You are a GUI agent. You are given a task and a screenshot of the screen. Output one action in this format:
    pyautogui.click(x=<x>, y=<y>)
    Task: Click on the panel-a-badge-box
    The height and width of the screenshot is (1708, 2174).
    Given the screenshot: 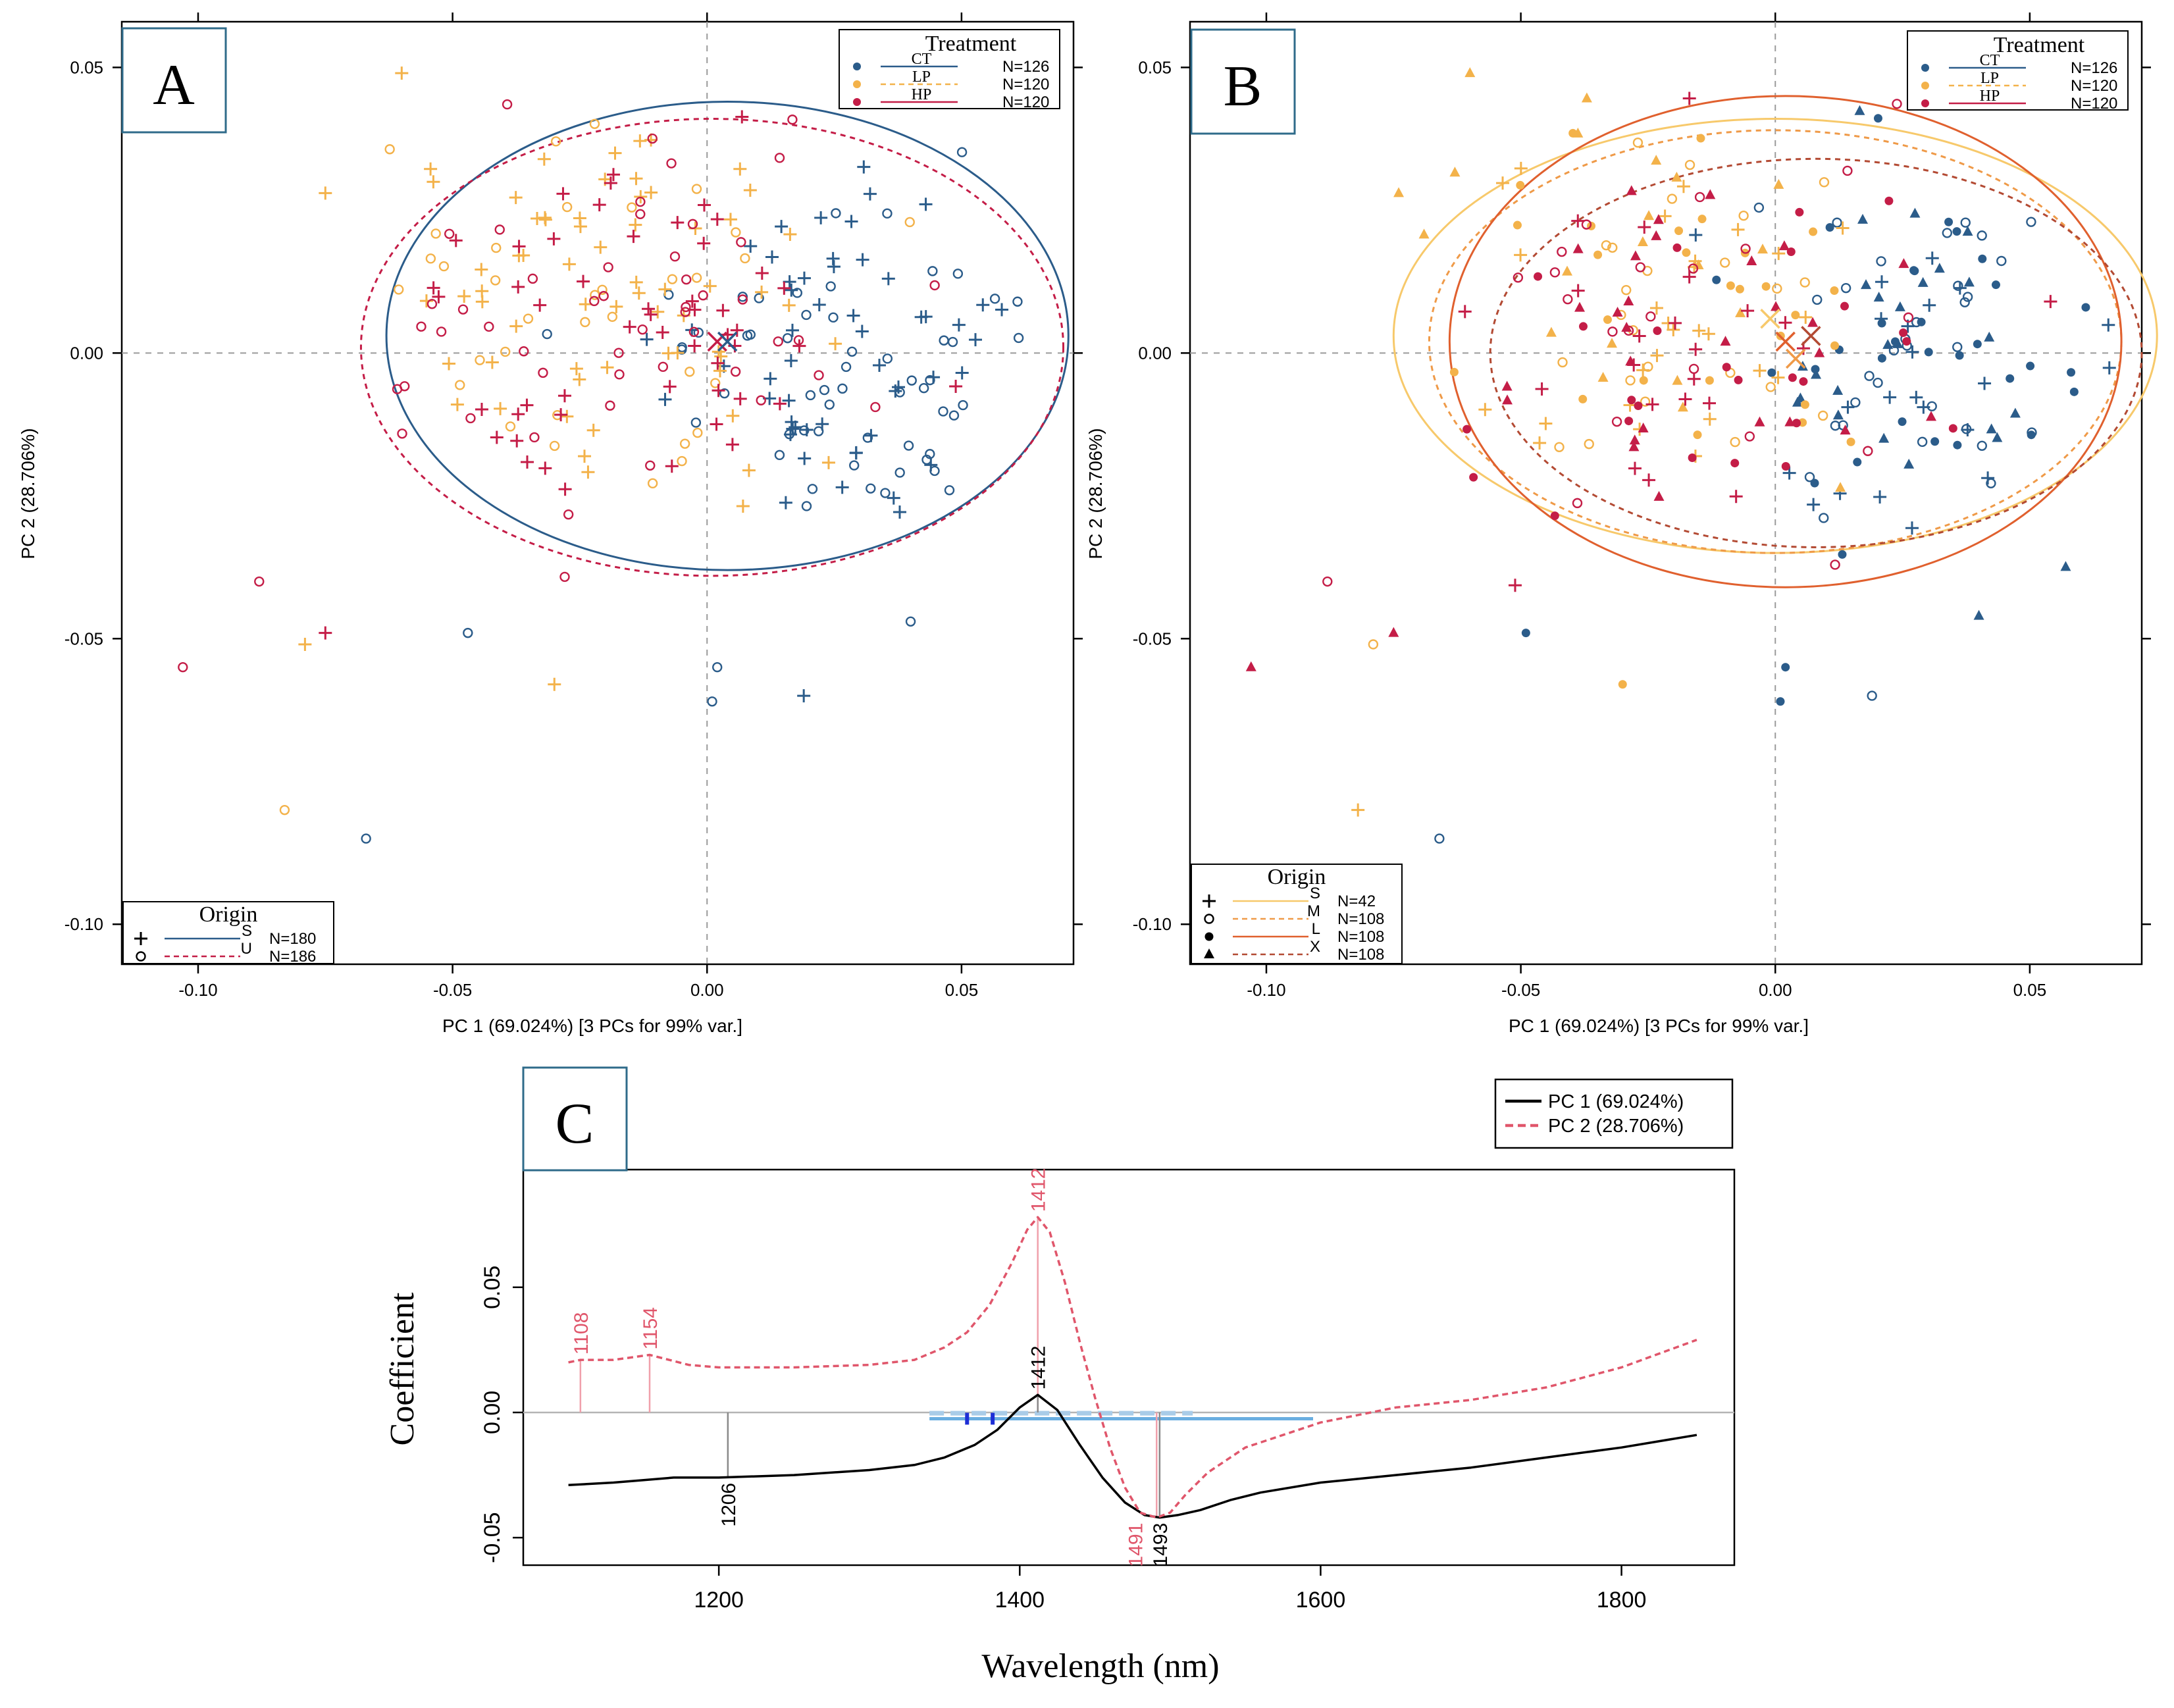 What is the action you would take?
    pyautogui.click(x=174, y=80)
    